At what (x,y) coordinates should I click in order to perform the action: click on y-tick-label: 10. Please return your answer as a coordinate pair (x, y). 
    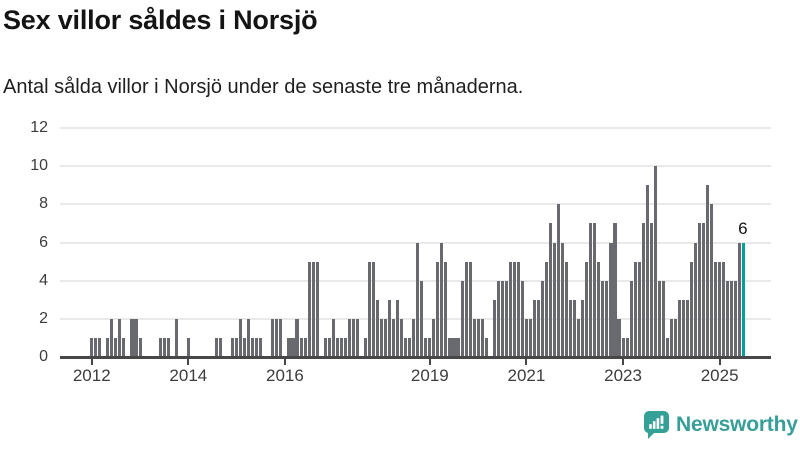
    Looking at the image, I should click on (39, 166).